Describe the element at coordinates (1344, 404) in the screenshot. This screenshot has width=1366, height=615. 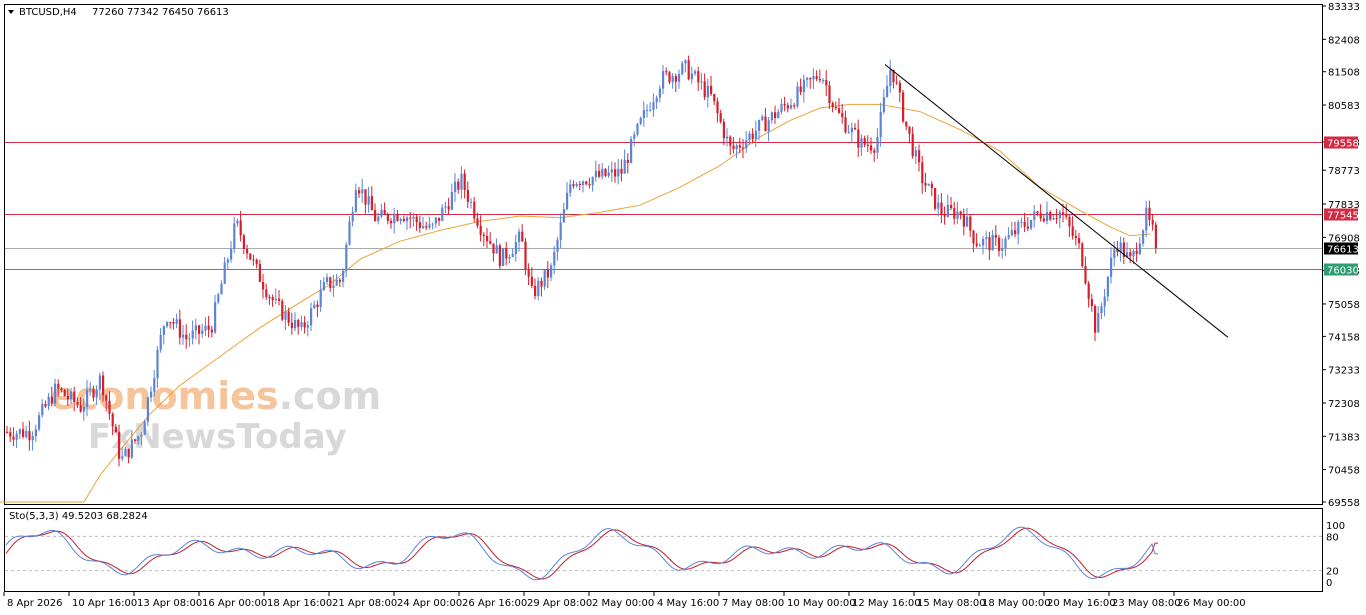
I see `price-tick-label: 72308` at that location.